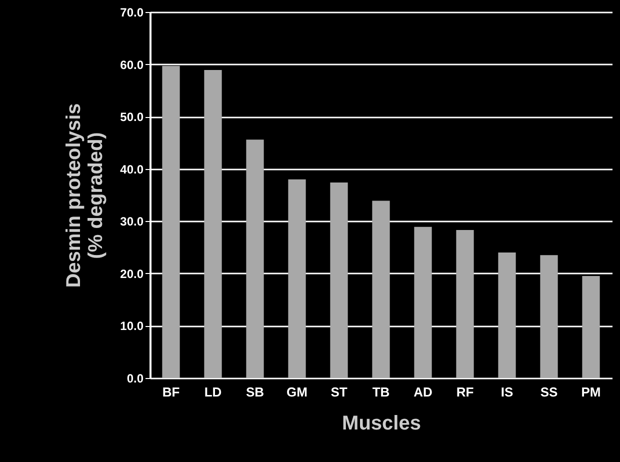 The height and width of the screenshot is (462, 620). I want to click on y-tick-label: 50.0, so click(132, 117).